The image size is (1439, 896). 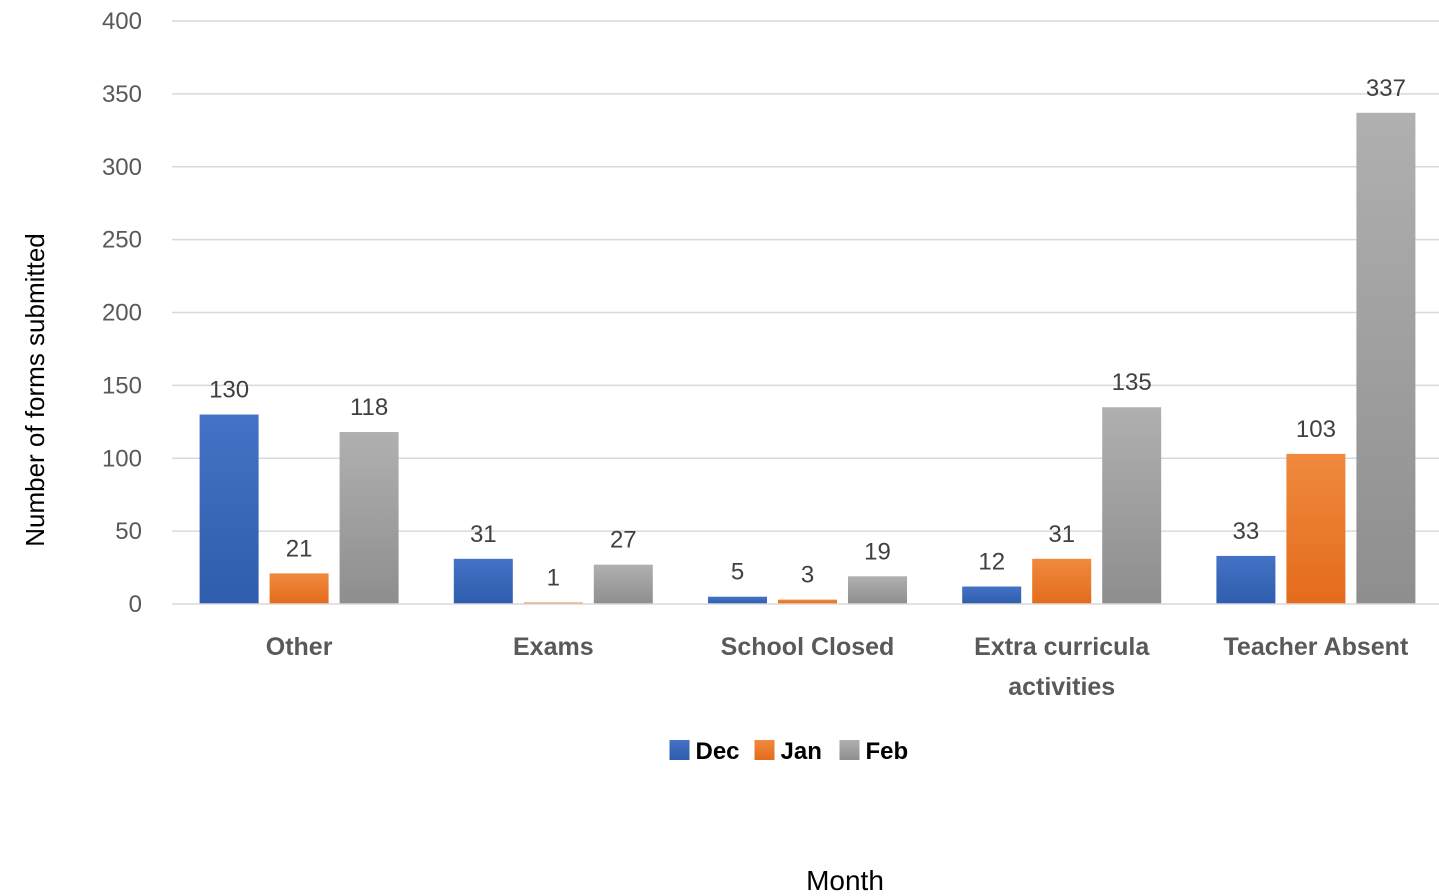 What do you see at coordinates (807, 575) in the screenshot?
I see `data-label: 3` at bounding box center [807, 575].